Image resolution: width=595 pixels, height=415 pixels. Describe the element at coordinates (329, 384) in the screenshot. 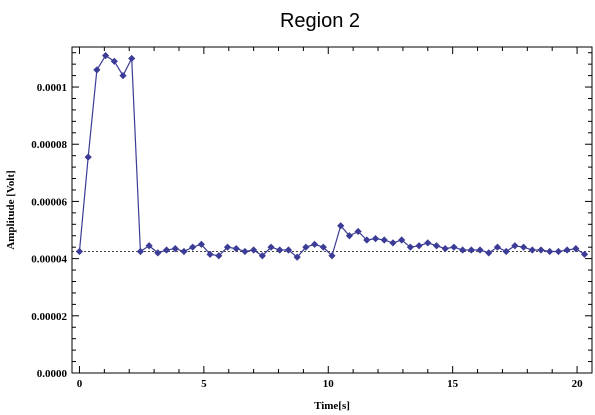

I see `x-tick-label: 10` at that location.